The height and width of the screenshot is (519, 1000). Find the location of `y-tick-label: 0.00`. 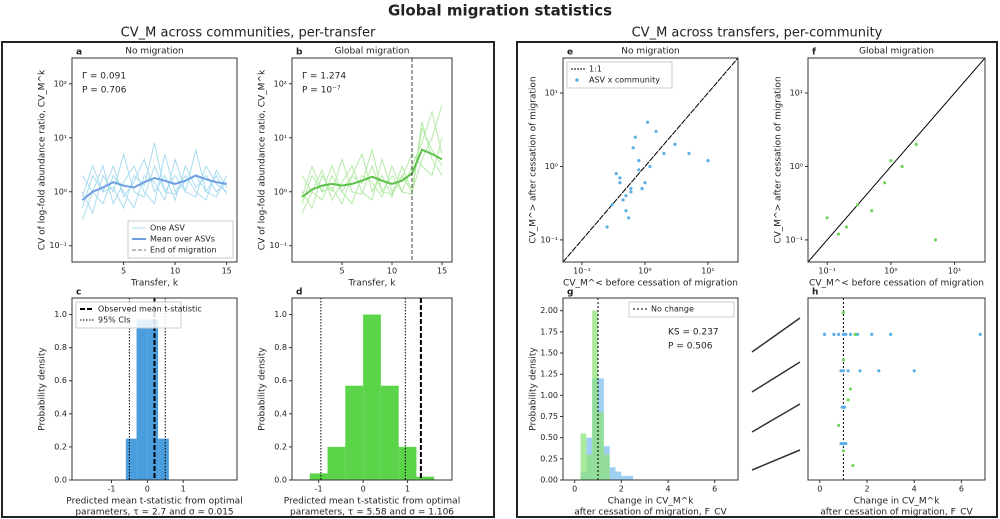

y-tick-label: 0.00 is located at coordinates (549, 480).